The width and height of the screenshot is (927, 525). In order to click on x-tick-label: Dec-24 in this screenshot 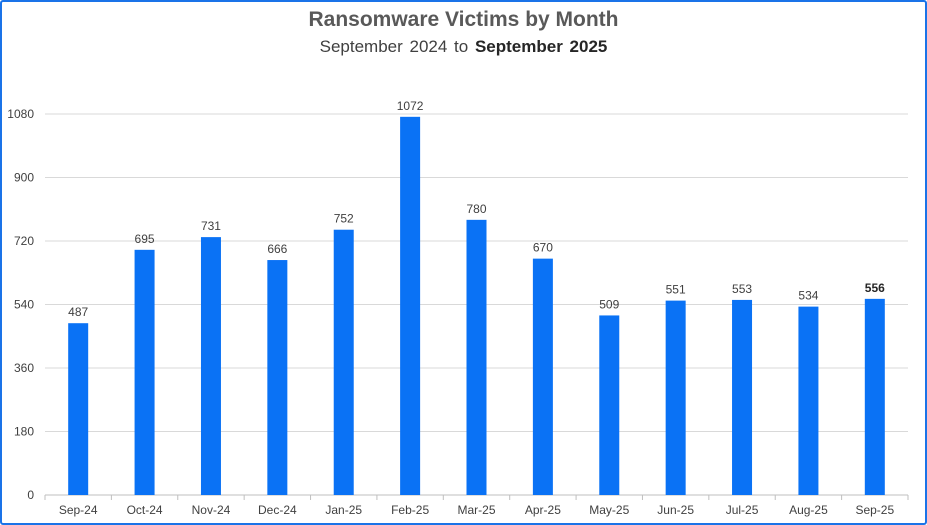, I will do `click(277, 510)`.